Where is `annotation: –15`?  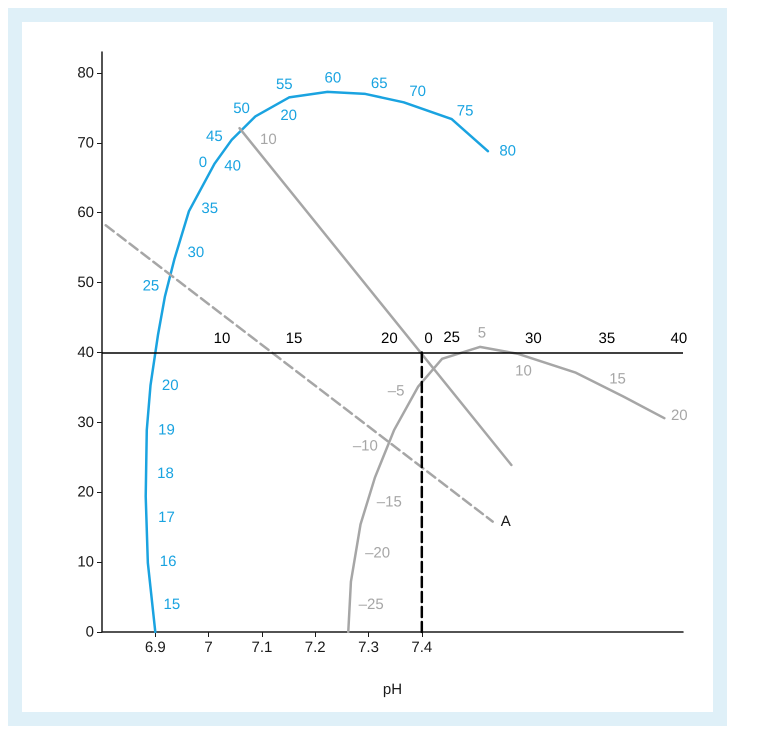 annotation: –15 is located at coordinates (389, 502).